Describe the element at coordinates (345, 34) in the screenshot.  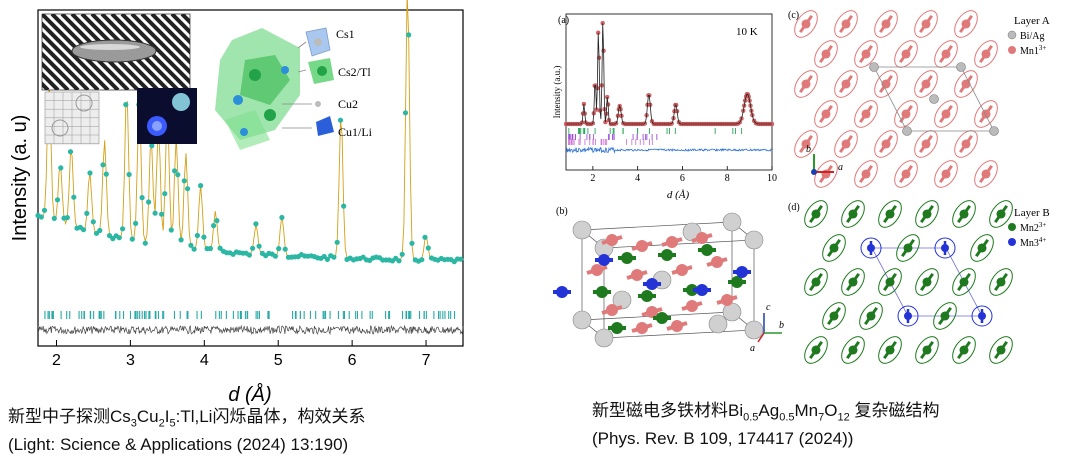
I see `inset-label-cs1: Cs1` at that location.